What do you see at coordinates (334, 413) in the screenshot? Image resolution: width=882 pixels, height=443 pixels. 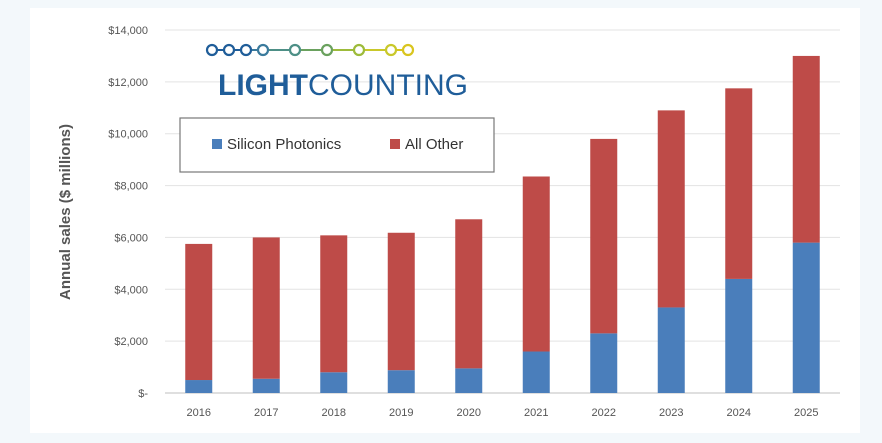 I see `x-tick-label: 2018` at bounding box center [334, 413].